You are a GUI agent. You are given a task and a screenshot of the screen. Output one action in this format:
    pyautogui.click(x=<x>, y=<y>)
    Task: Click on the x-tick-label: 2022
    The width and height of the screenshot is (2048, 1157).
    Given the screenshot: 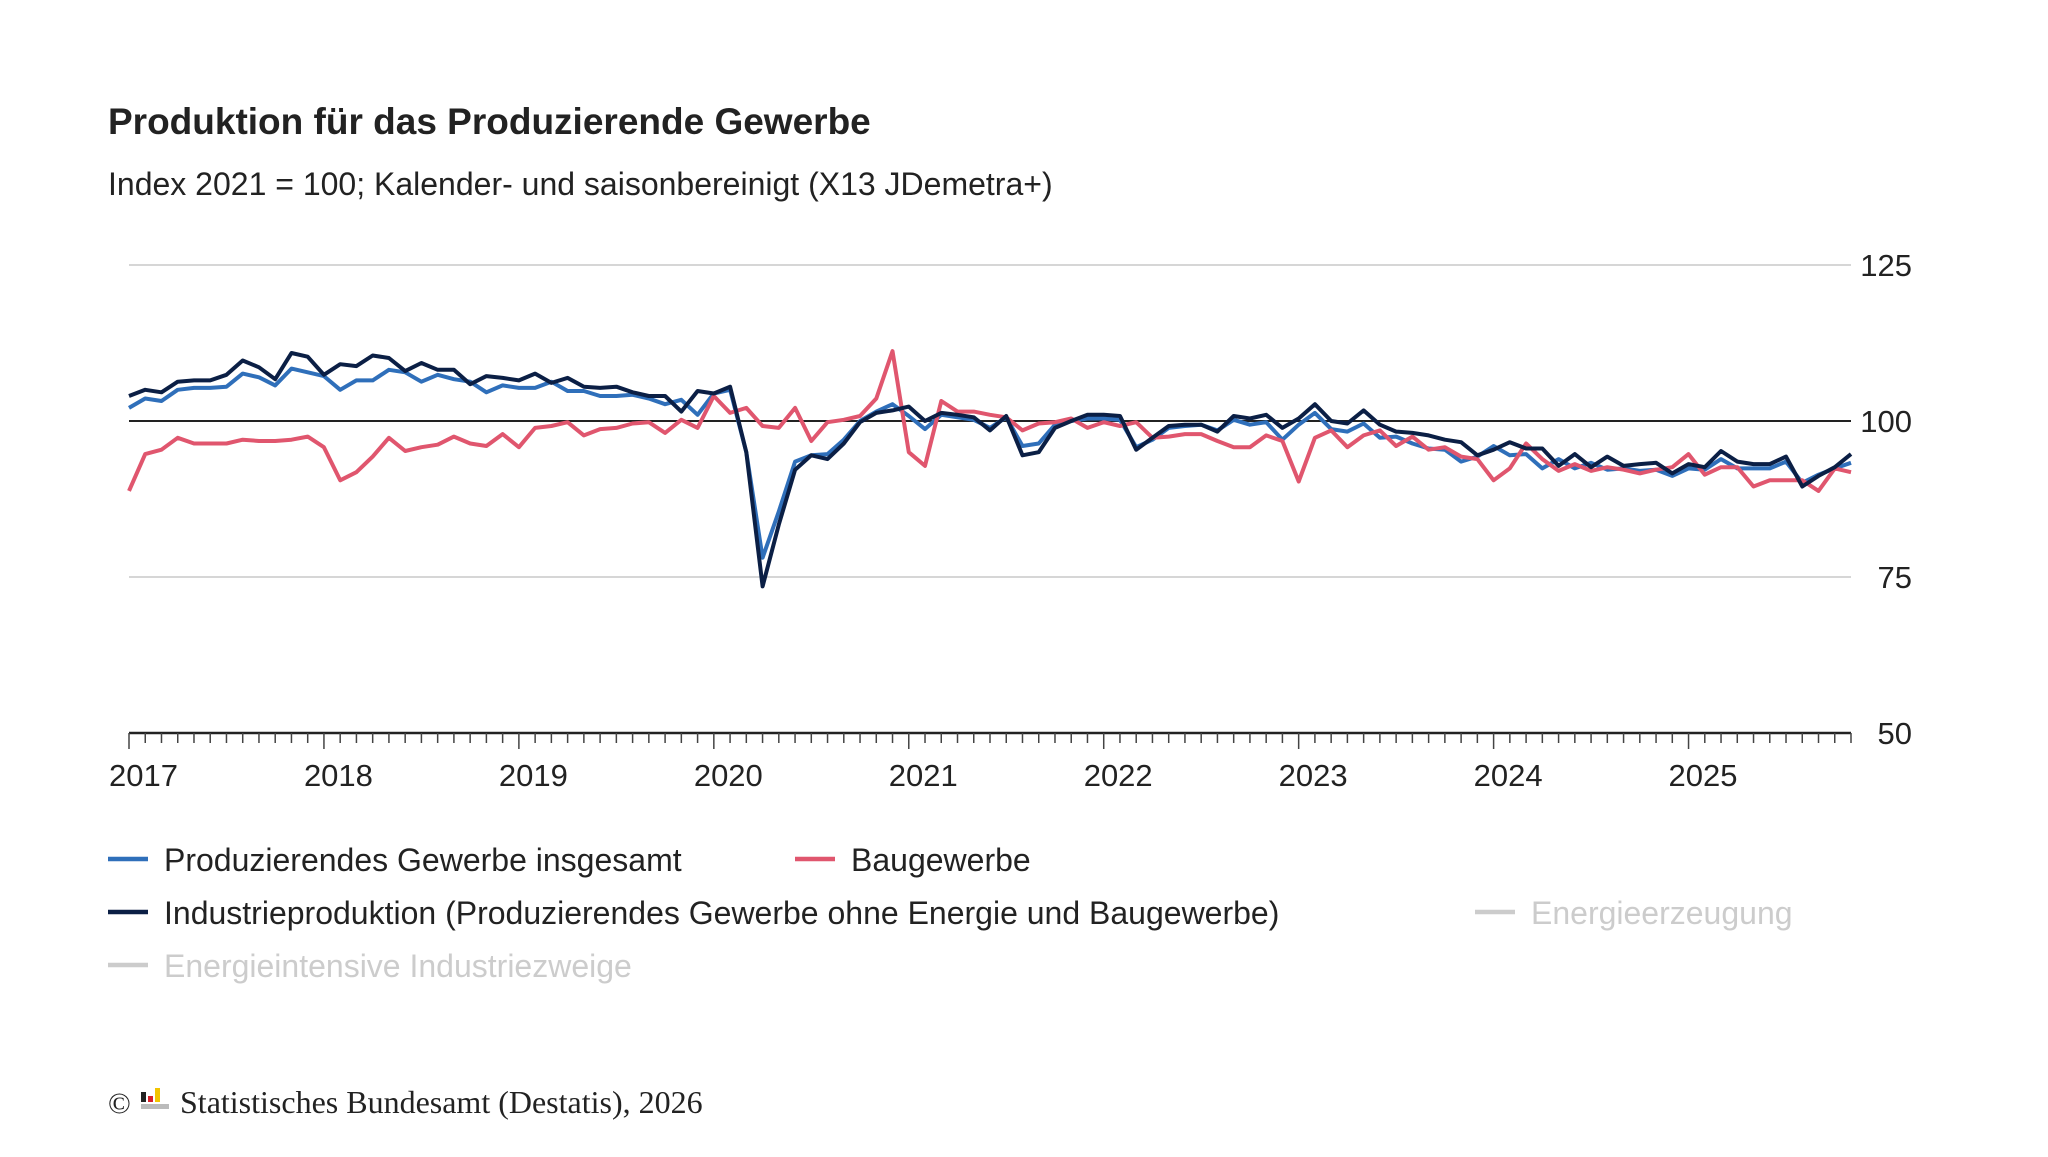 What is the action you would take?
    pyautogui.click(x=1118, y=775)
    